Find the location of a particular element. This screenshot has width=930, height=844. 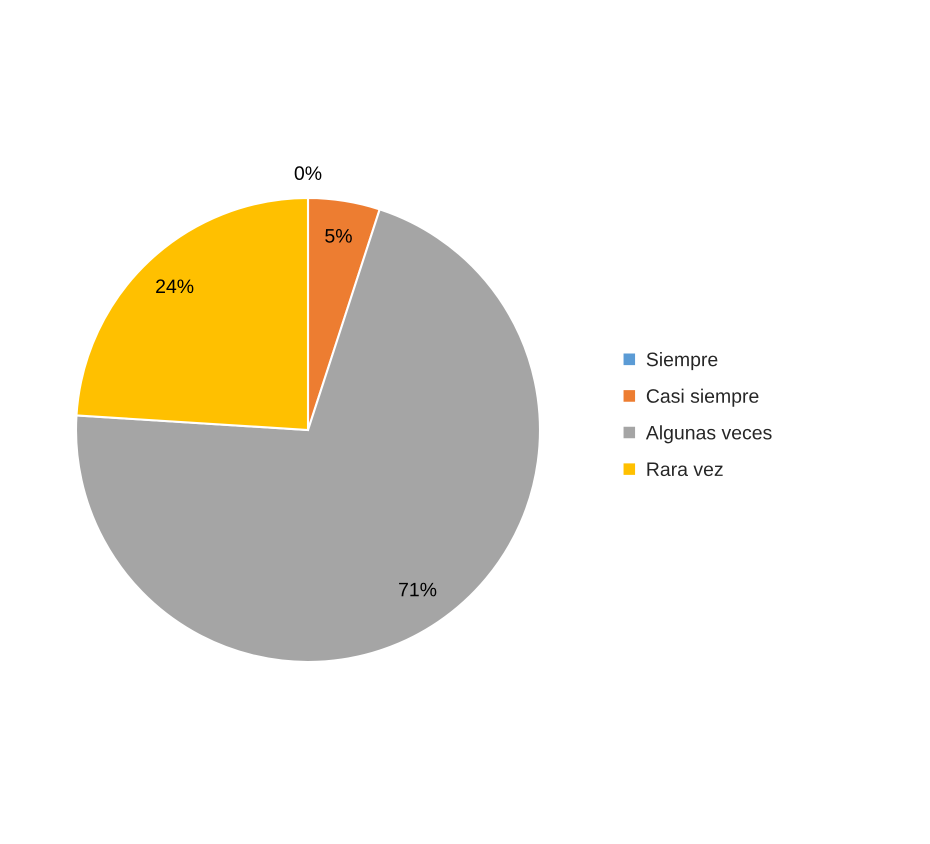

legend-label: Rara vez is located at coordinates (685, 469).